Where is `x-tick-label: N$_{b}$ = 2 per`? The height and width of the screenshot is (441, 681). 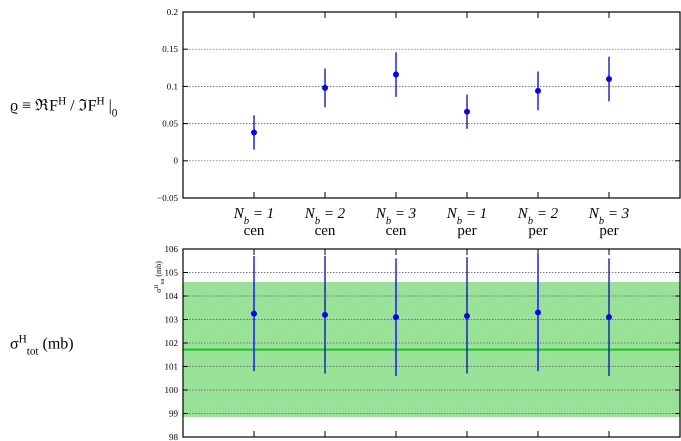
x-tick-label: N$_{b}$ = 2 per is located at coordinates (537, 222).